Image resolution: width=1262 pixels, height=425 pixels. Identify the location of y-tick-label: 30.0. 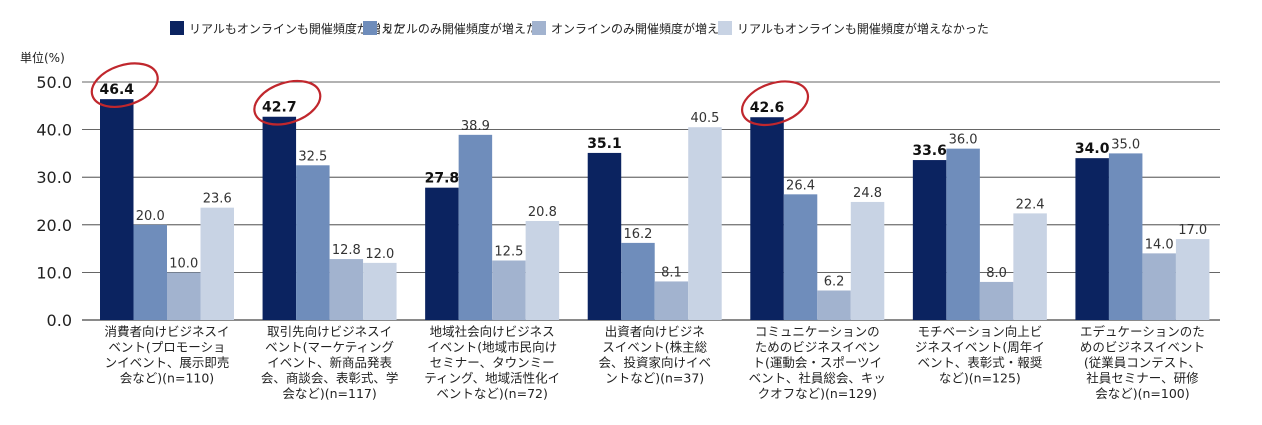
(54, 177).